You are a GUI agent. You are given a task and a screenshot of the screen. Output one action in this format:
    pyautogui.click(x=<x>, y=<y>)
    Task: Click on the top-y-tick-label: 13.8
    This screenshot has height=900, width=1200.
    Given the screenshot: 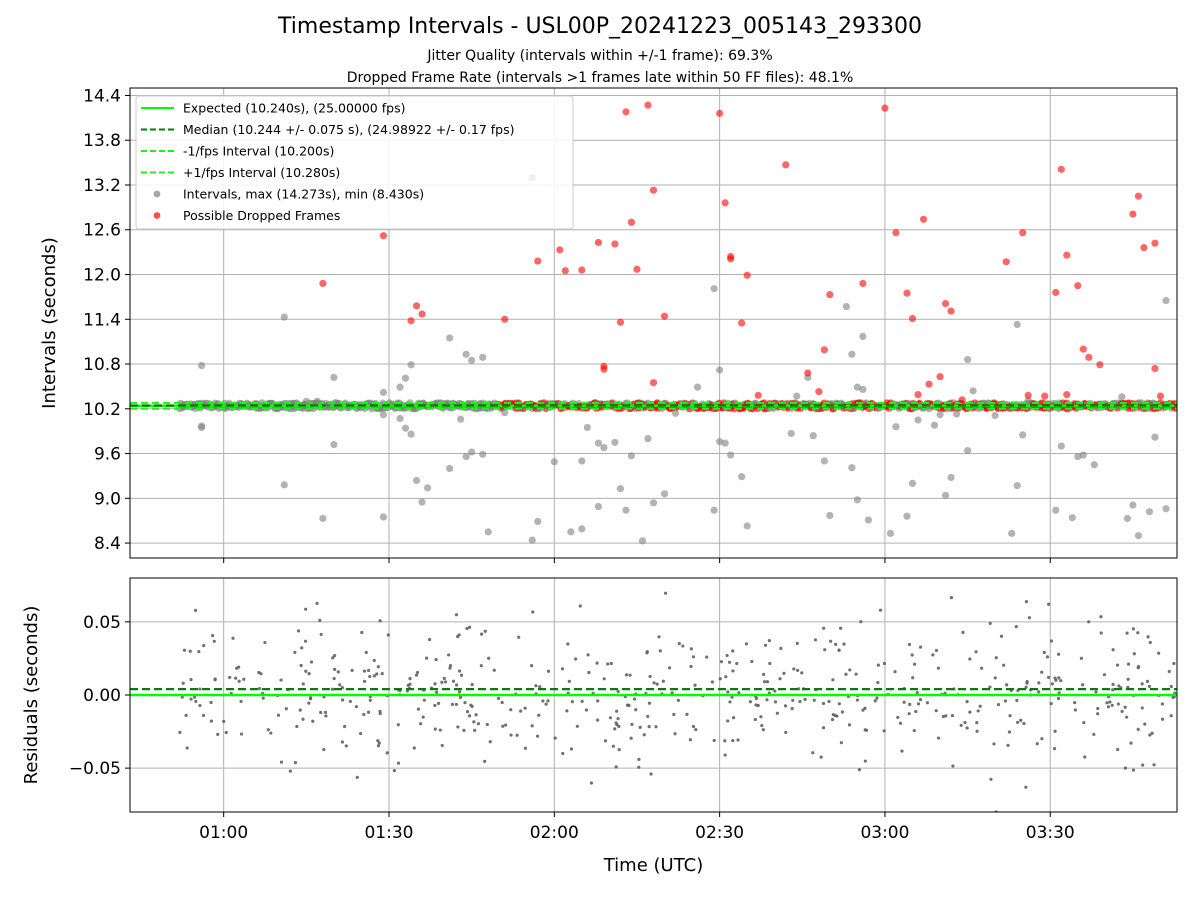 What is the action you would take?
    pyautogui.click(x=102, y=141)
    